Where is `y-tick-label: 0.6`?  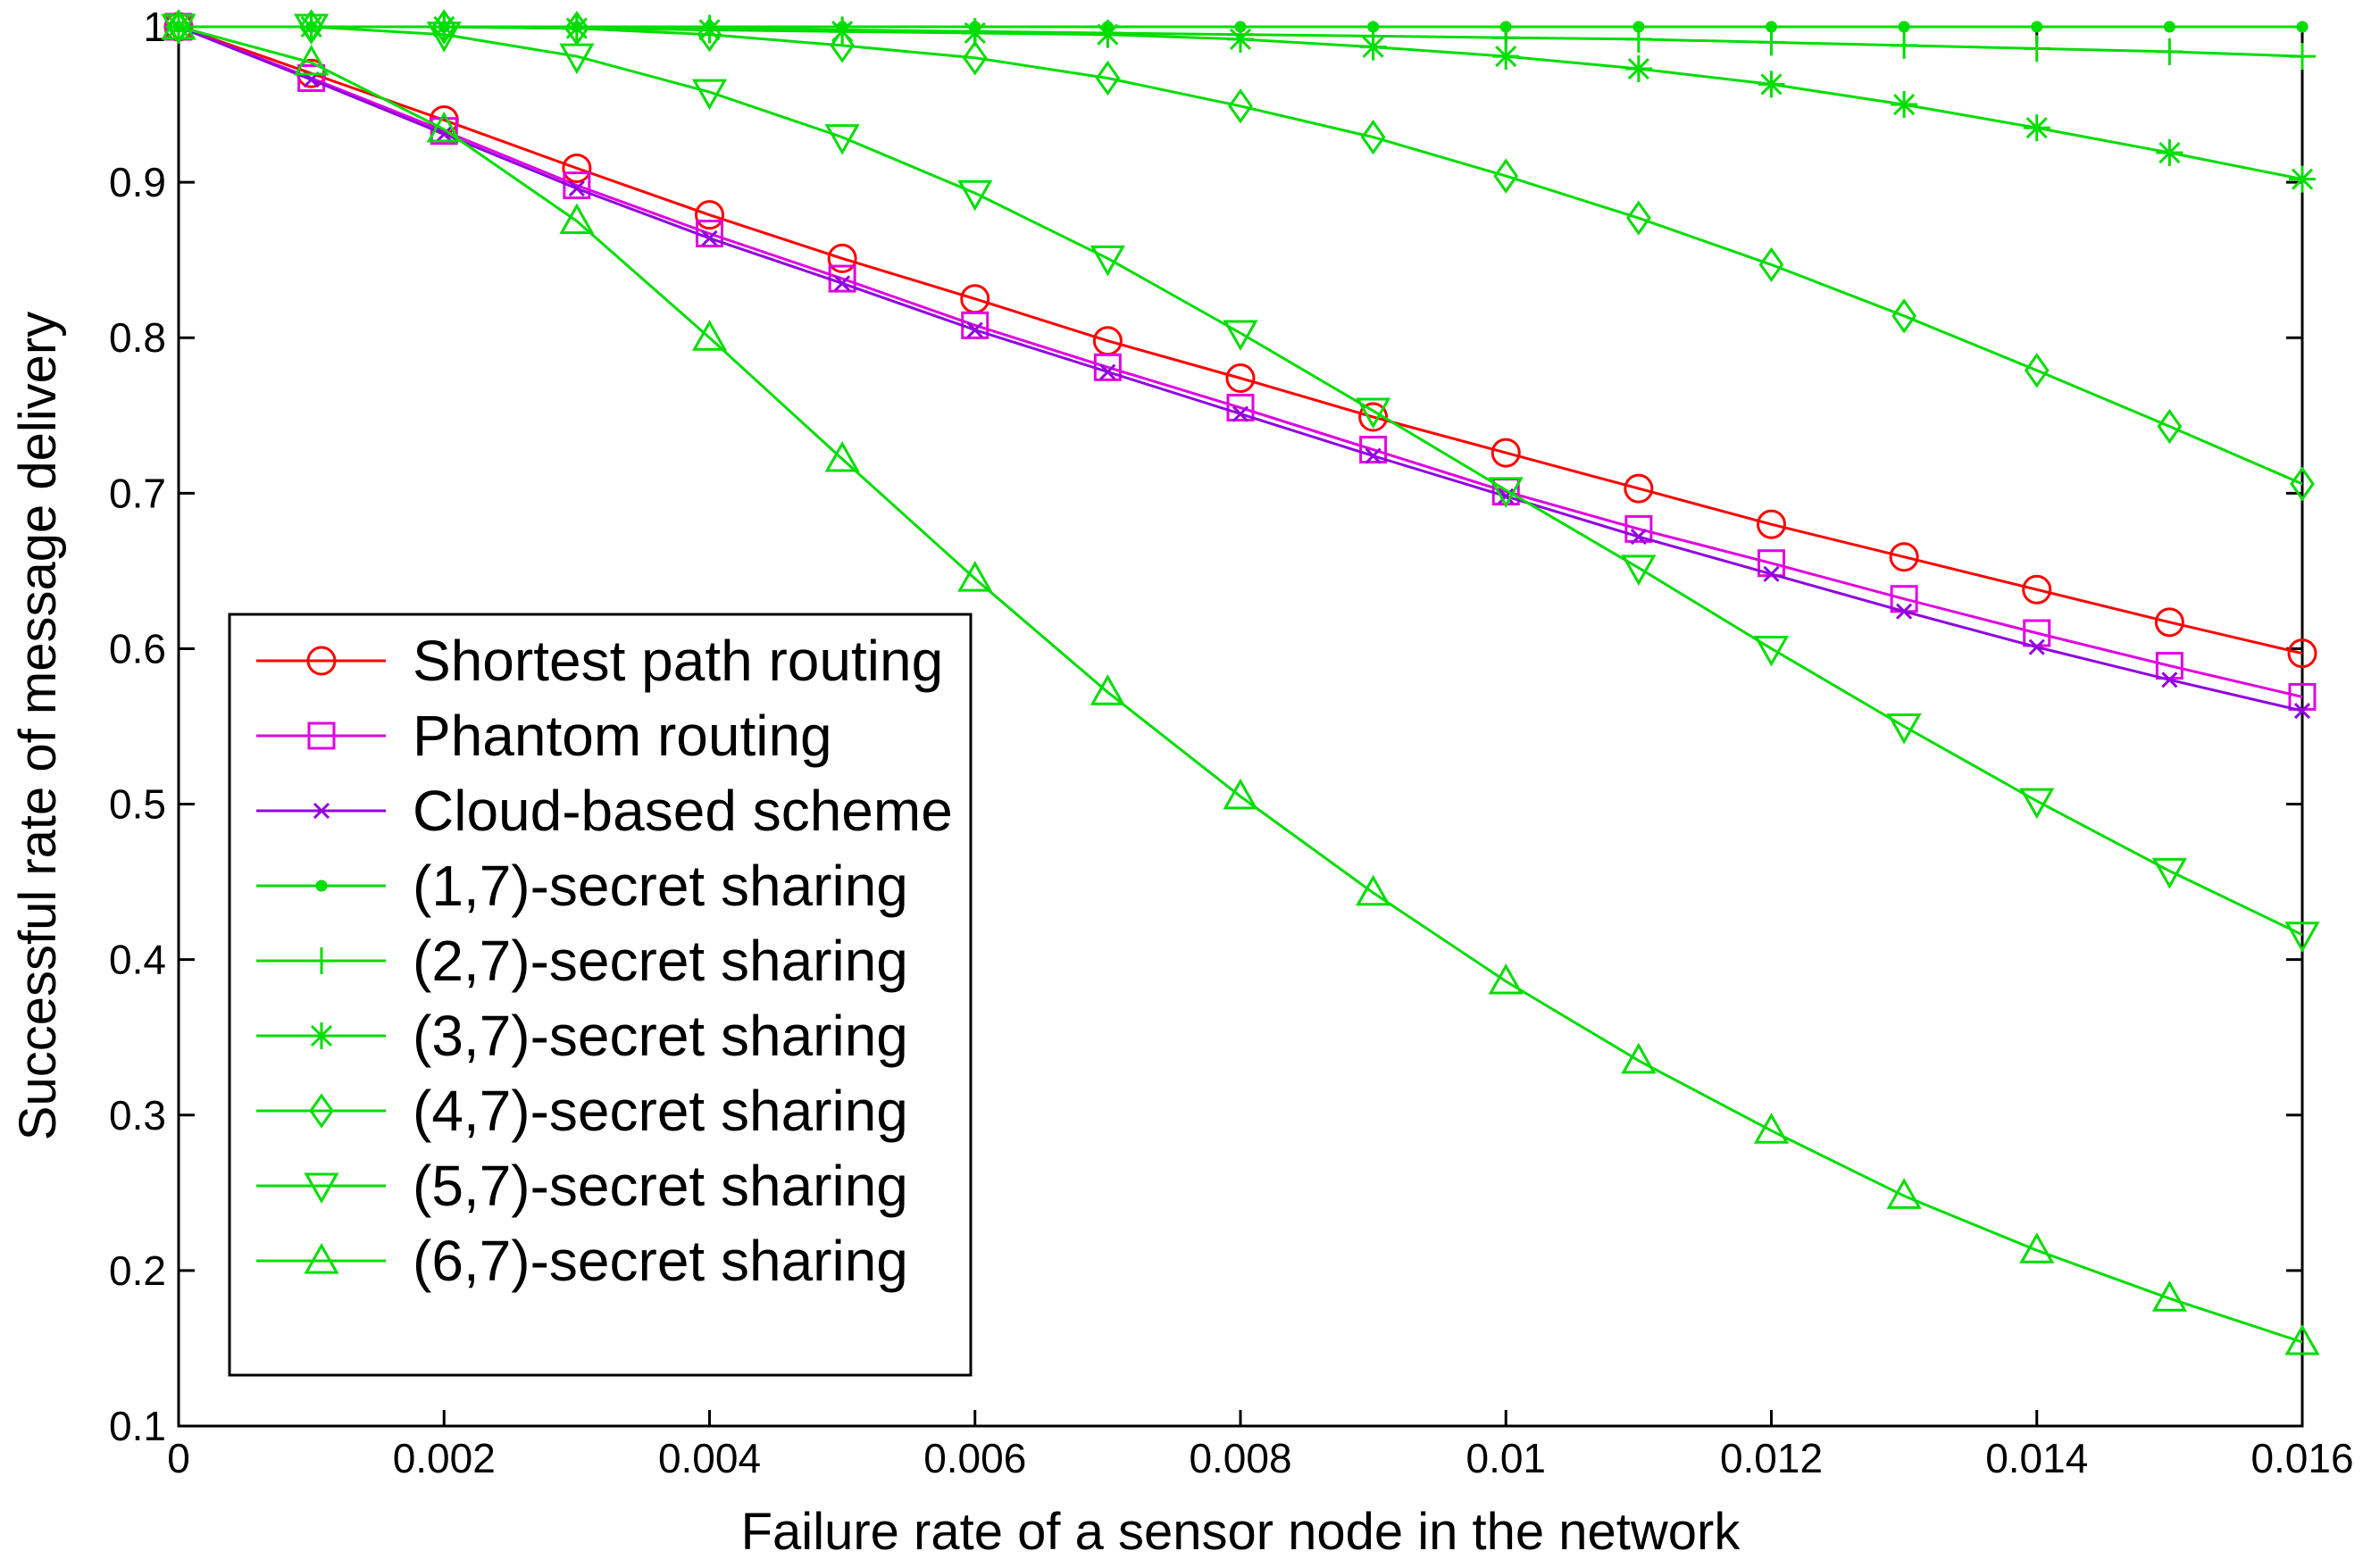
y-tick-label: 0.6 is located at coordinates (138, 648).